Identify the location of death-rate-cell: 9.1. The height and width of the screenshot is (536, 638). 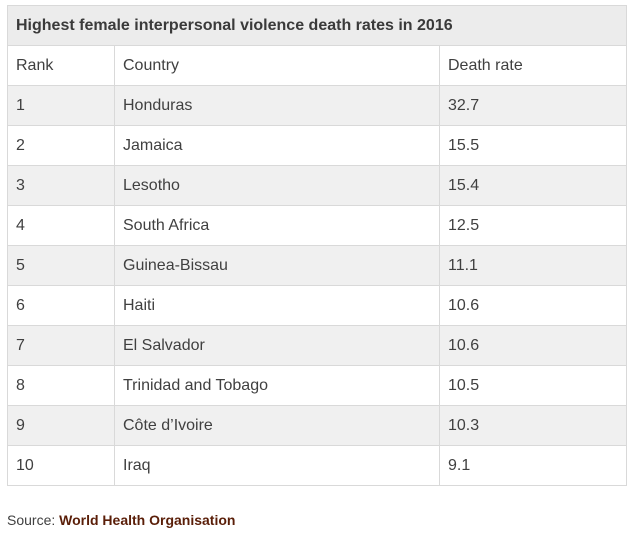
(533, 465).